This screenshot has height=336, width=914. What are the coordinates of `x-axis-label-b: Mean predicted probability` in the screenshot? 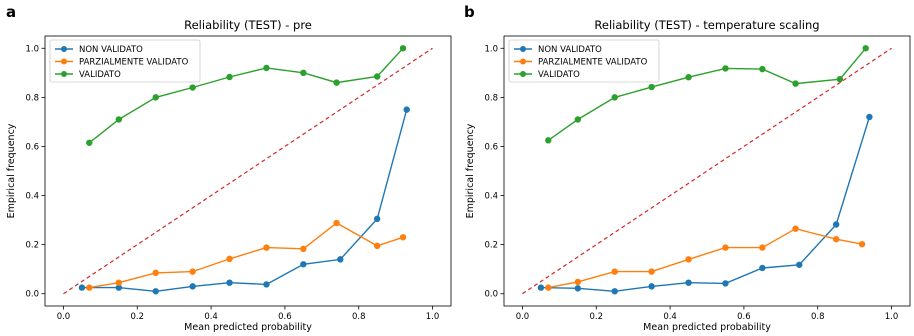 It's located at (707, 327).